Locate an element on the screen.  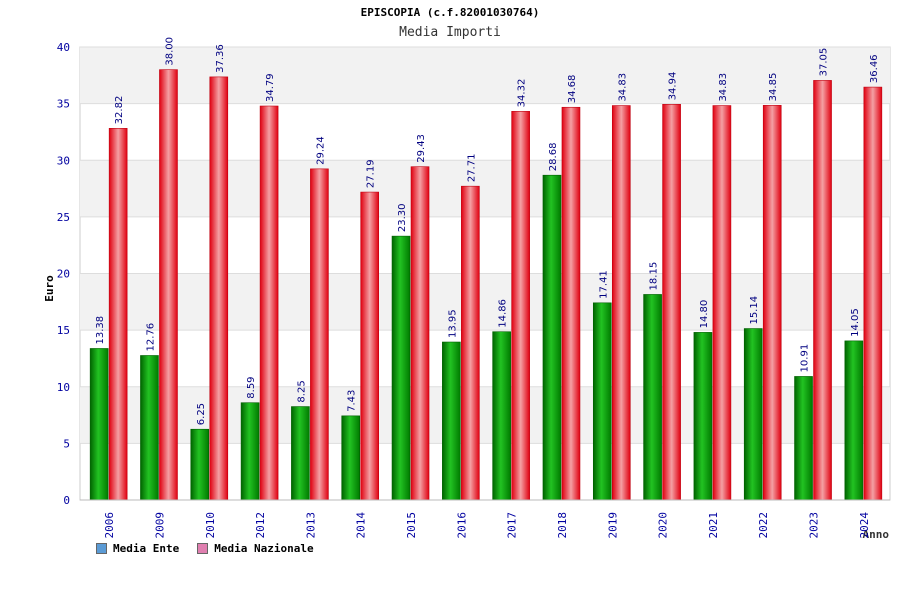
data-label: 8.25 is located at coordinates (301, 391).